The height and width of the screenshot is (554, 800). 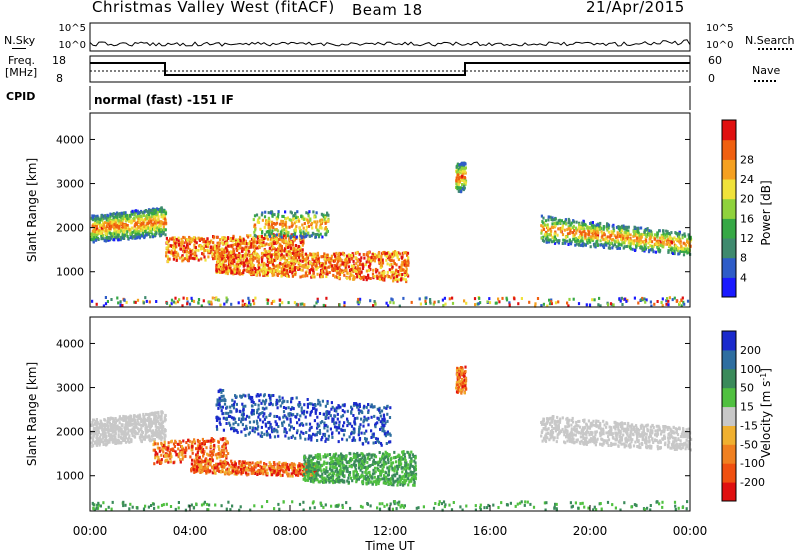 I want to click on nsearch-tick-top: 10^5, so click(x=719, y=28).